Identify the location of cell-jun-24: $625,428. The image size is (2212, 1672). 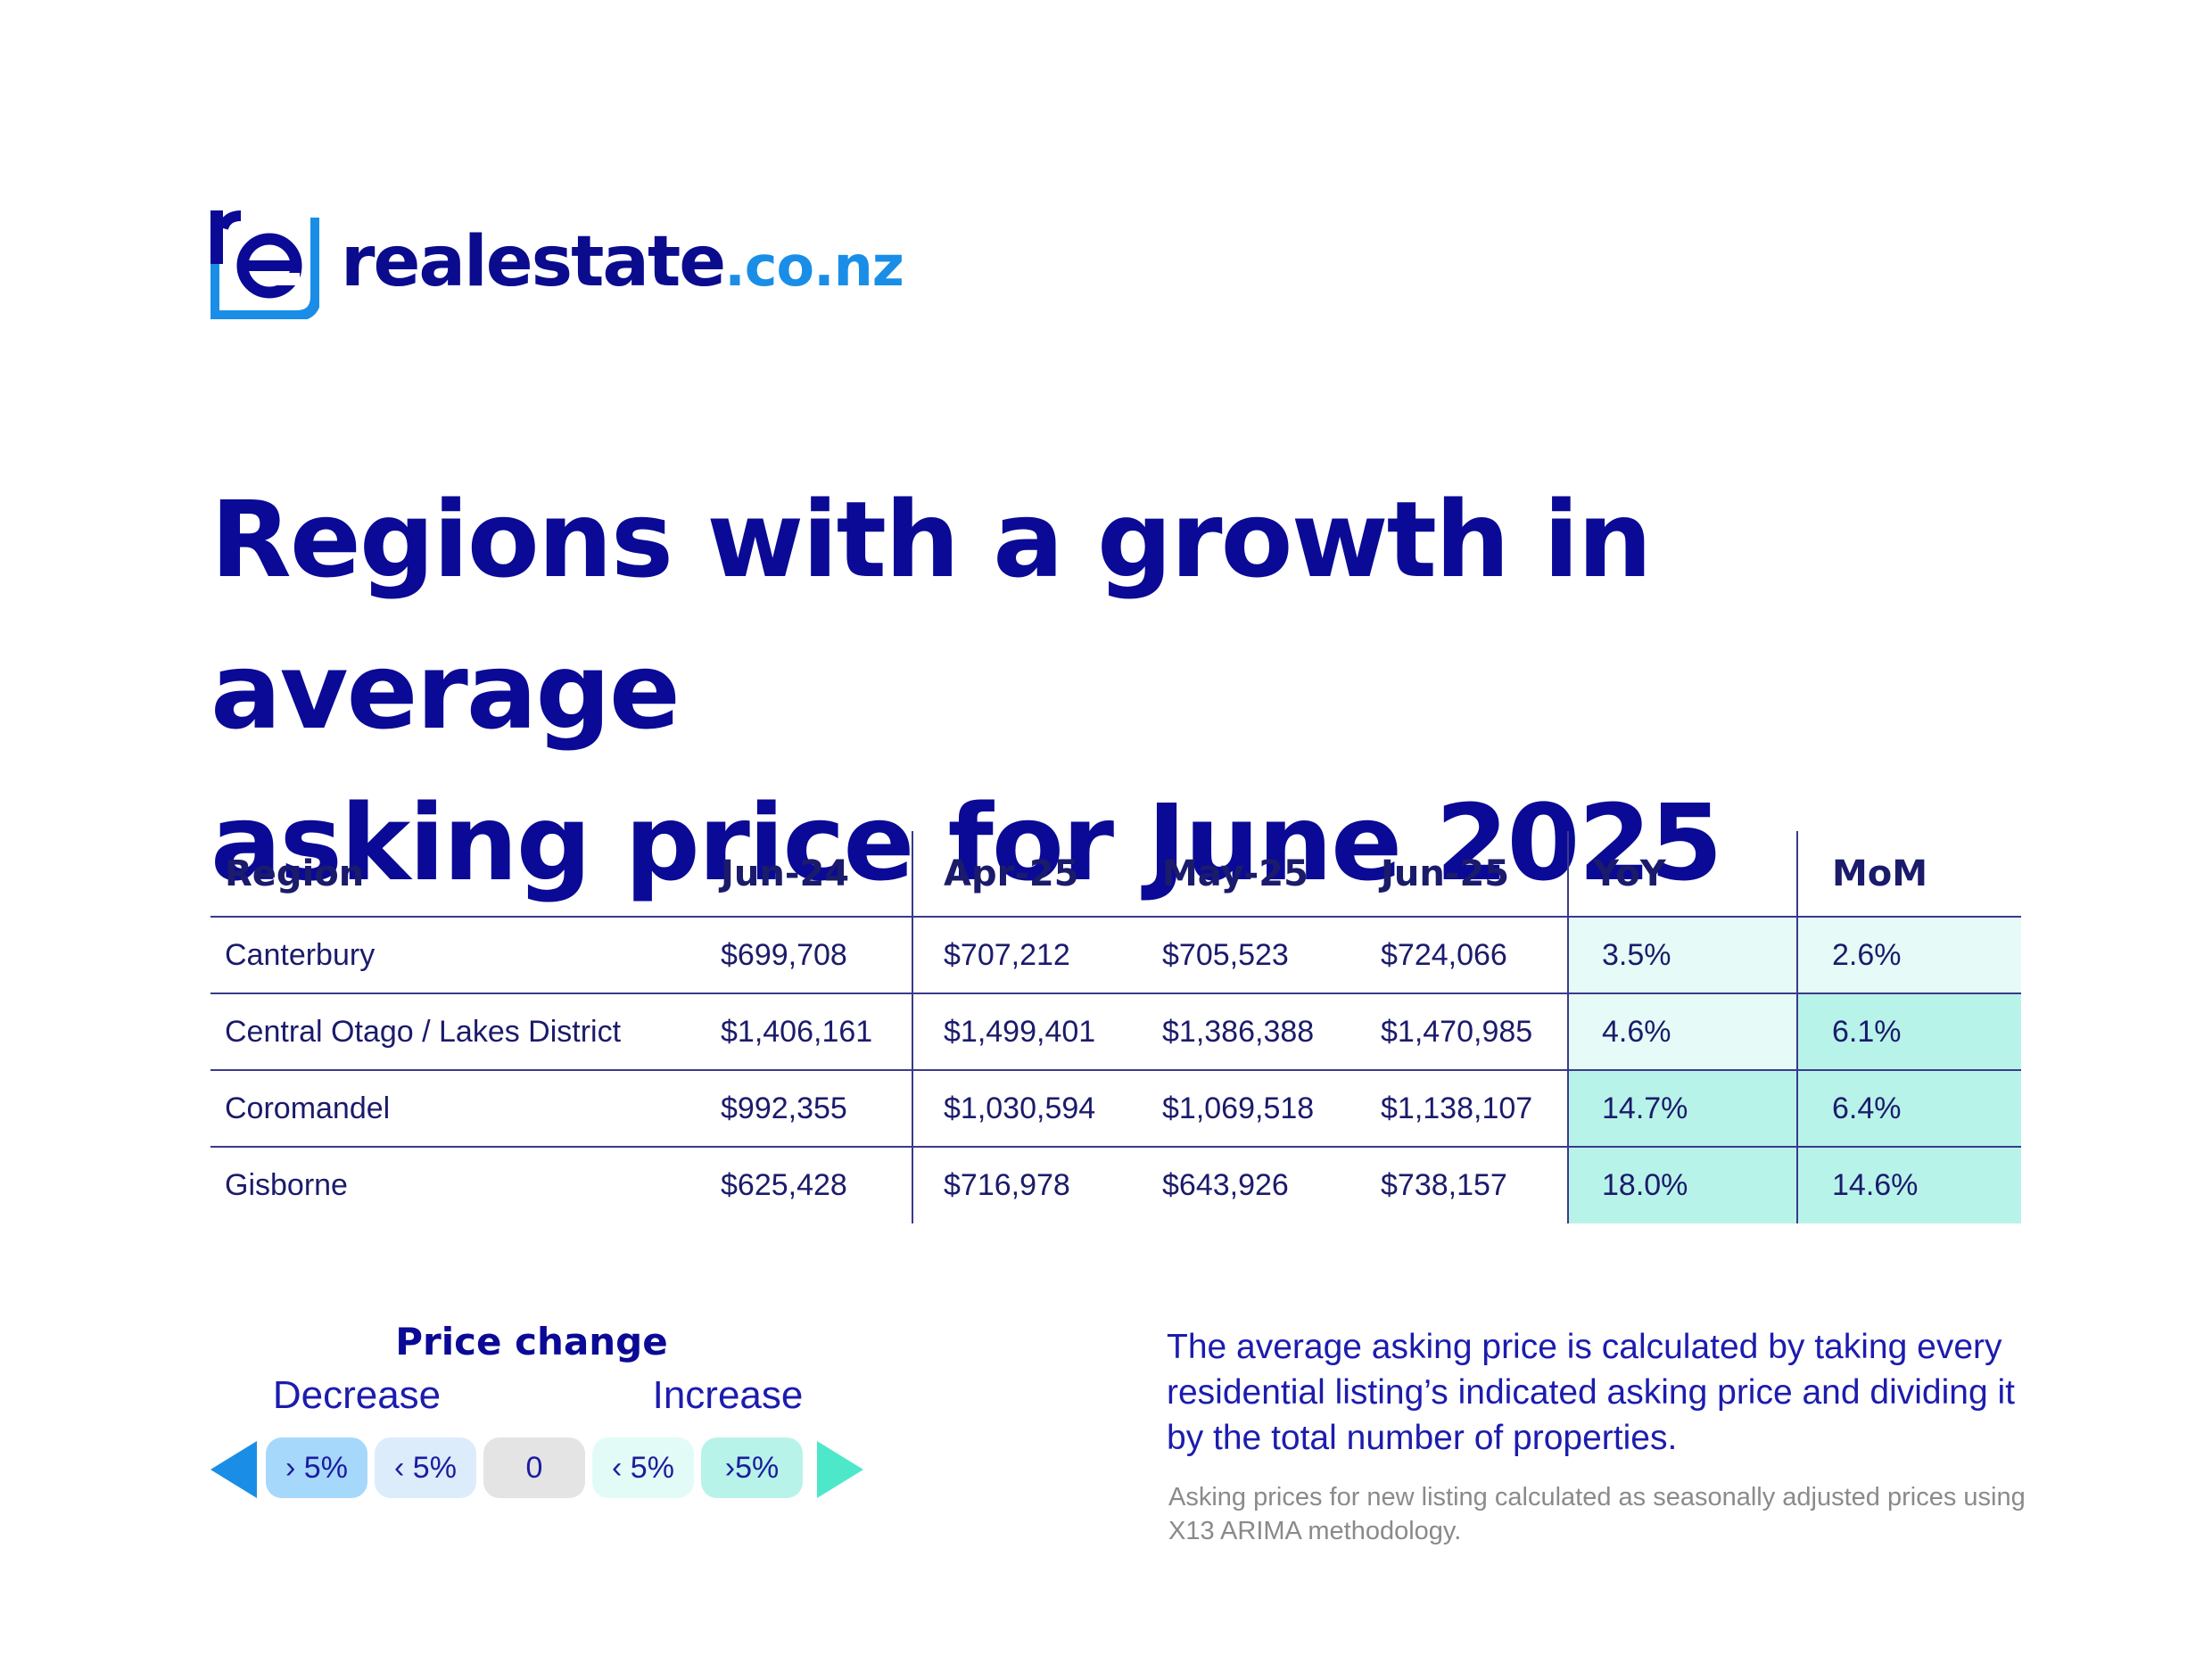
(784, 1184).